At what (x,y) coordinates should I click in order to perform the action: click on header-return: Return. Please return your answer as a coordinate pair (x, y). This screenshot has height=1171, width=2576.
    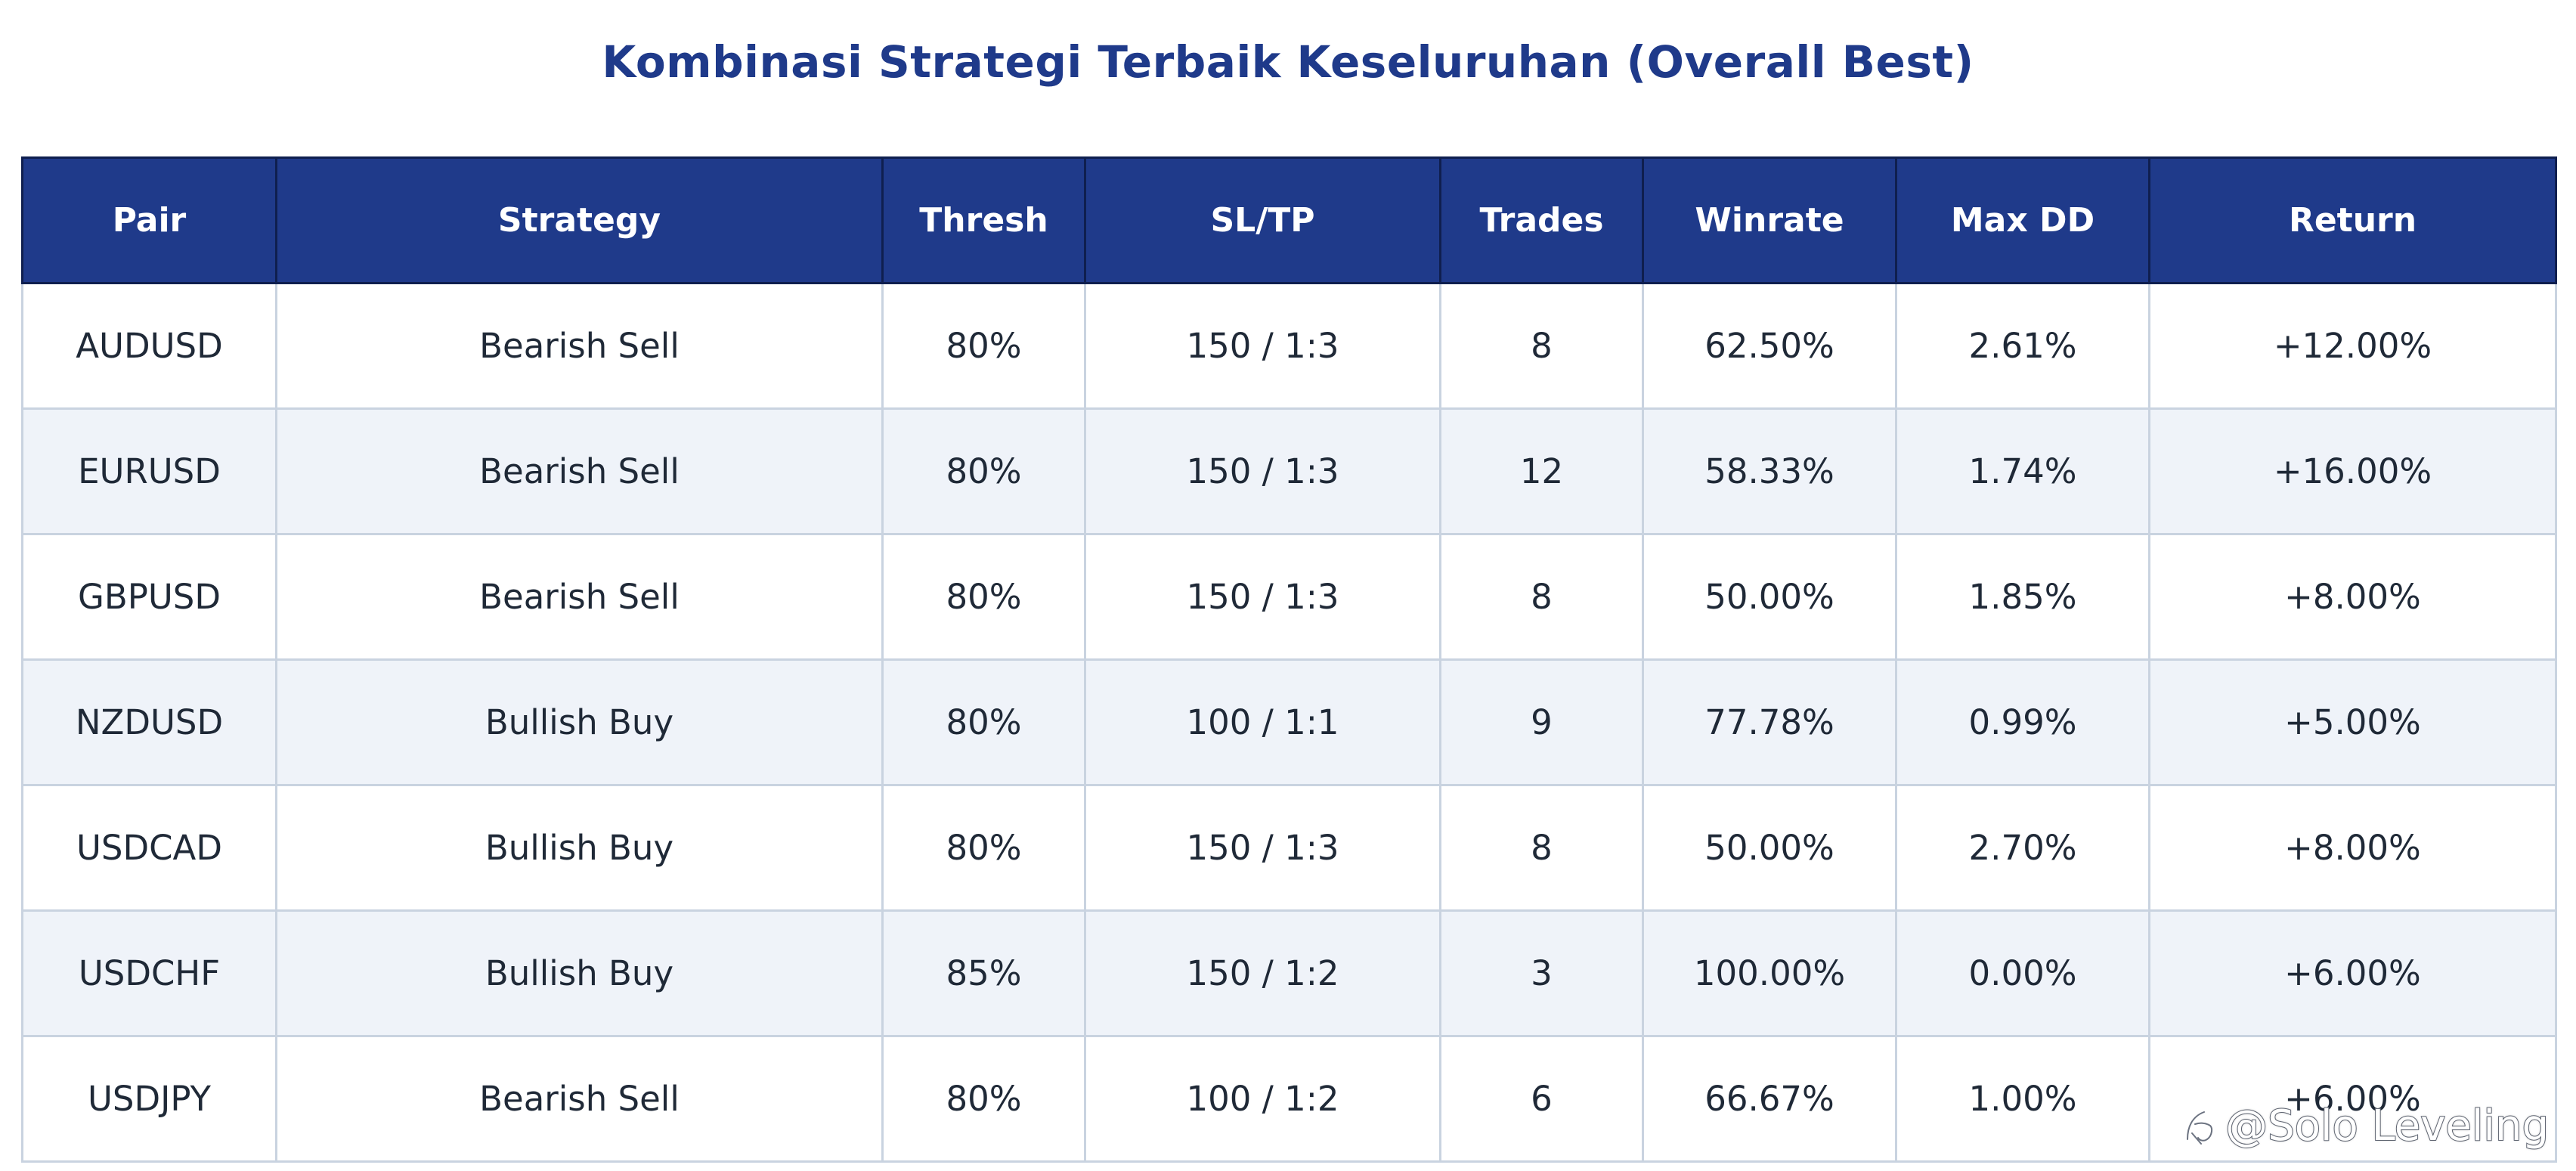
    Looking at the image, I should click on (2352, 220).